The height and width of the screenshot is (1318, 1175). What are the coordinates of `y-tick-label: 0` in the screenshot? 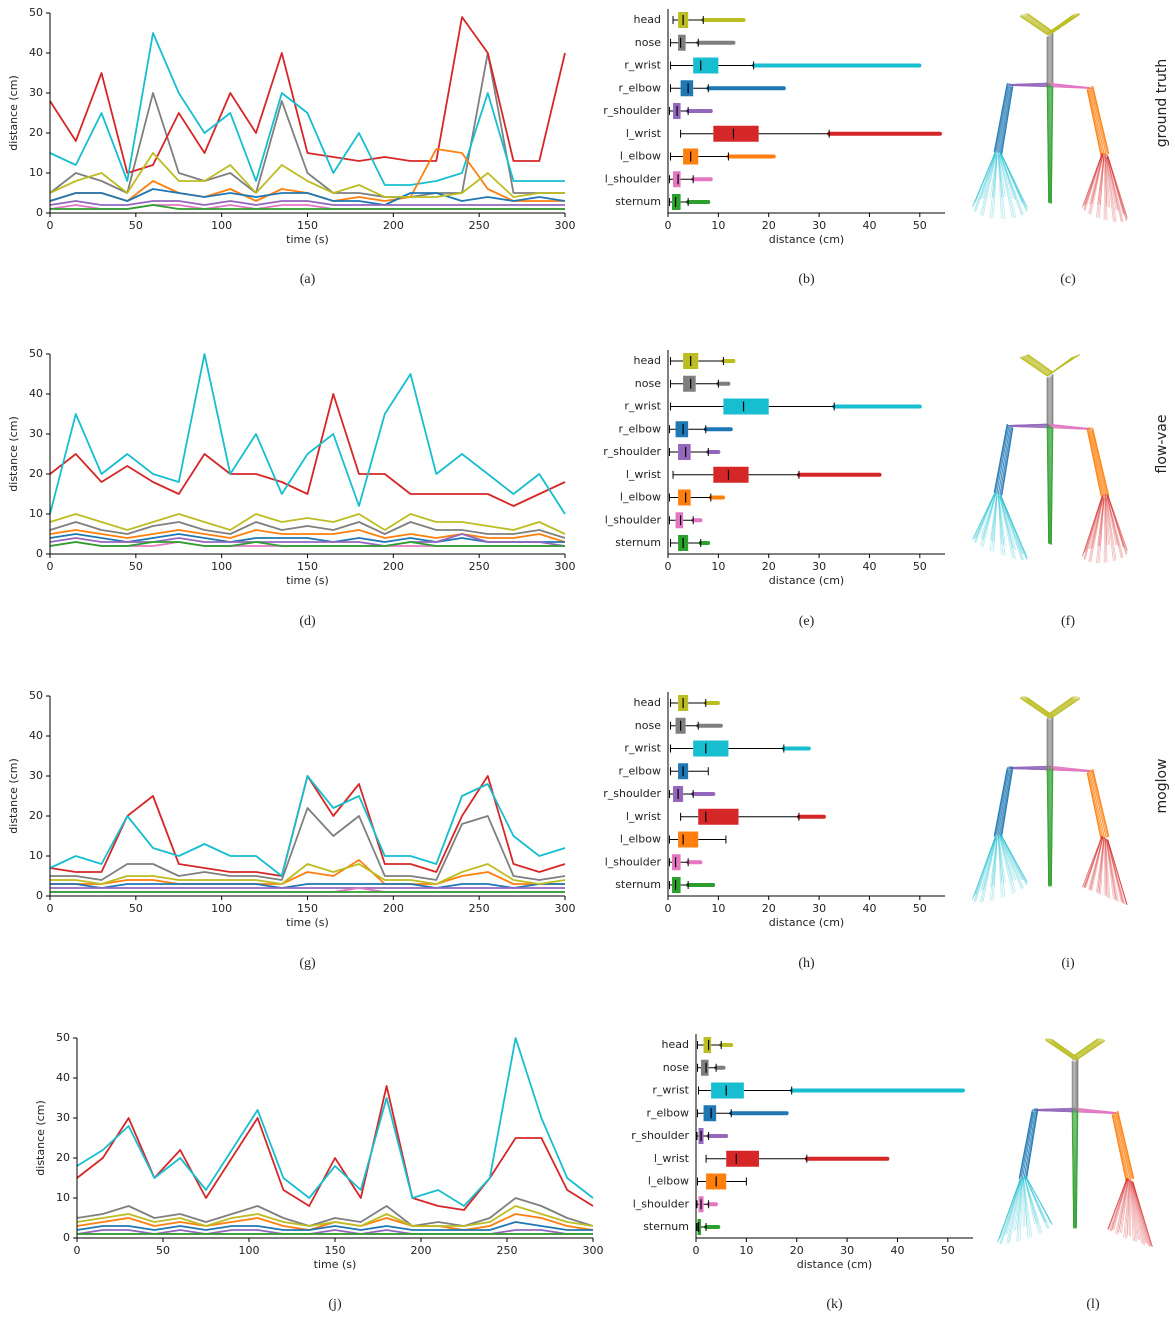 It's located at (39, 212).